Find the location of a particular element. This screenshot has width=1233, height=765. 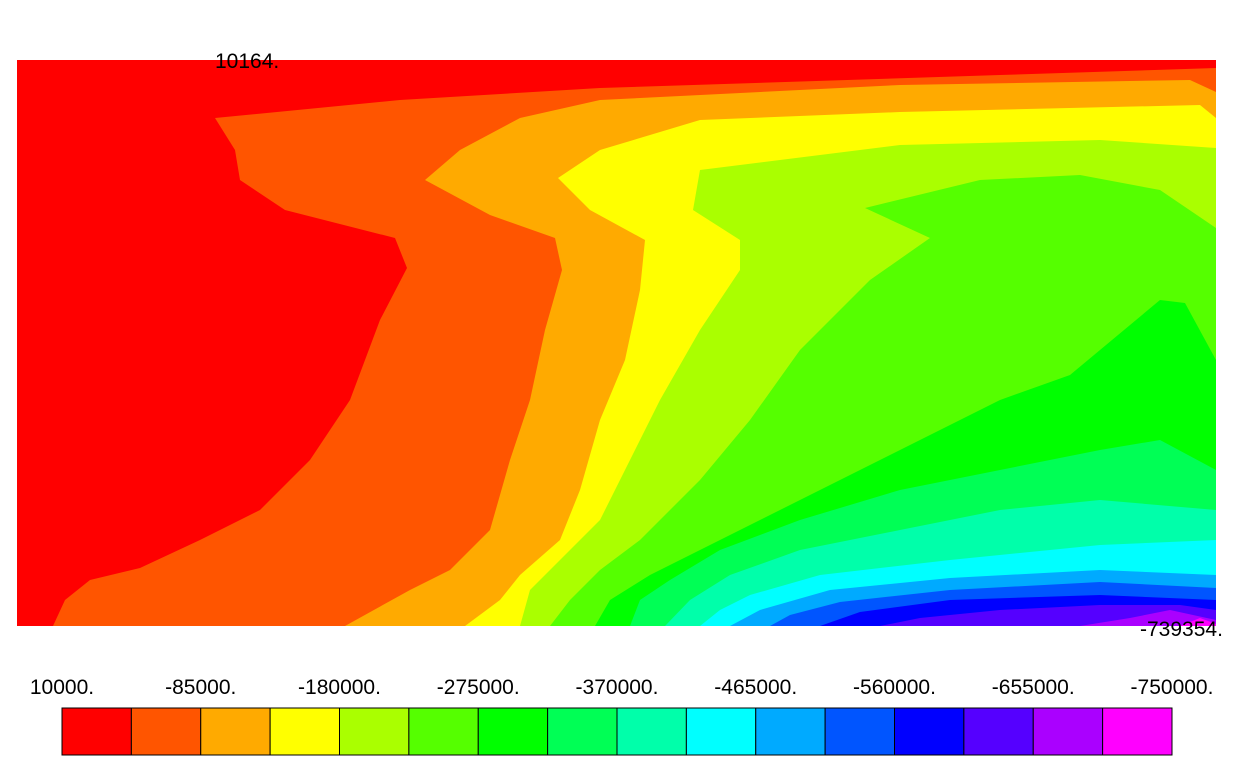

colorbar-tick-label: -370000. is located at coordinates (617, 687).